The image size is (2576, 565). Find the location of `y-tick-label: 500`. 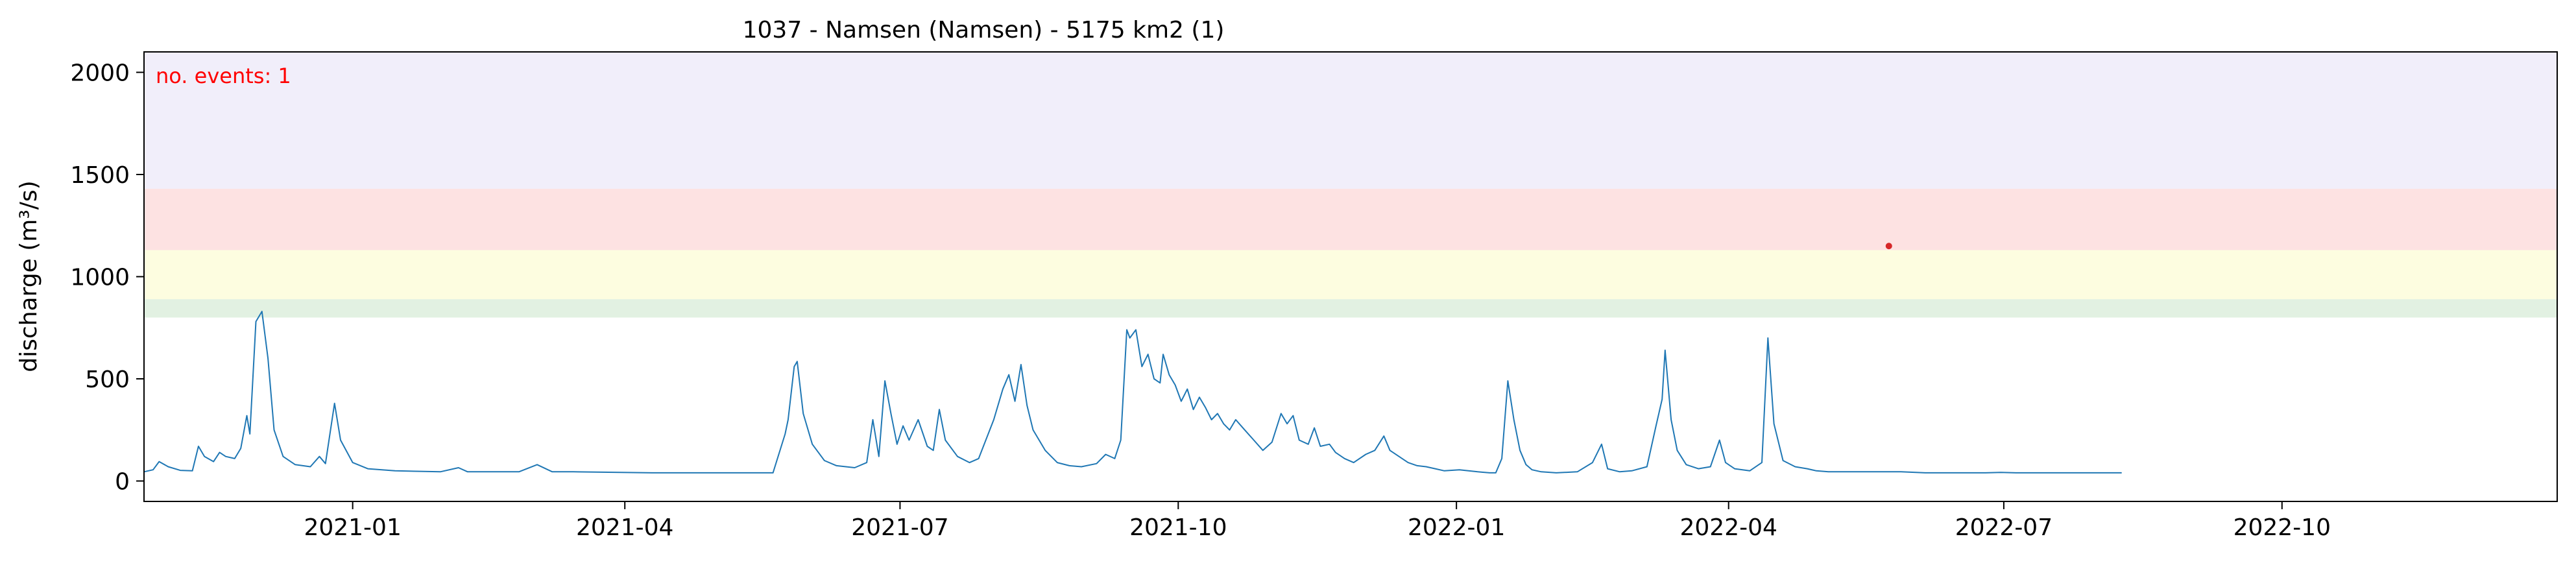

y-tick-label: 500 is located at coordinates (107, 380).